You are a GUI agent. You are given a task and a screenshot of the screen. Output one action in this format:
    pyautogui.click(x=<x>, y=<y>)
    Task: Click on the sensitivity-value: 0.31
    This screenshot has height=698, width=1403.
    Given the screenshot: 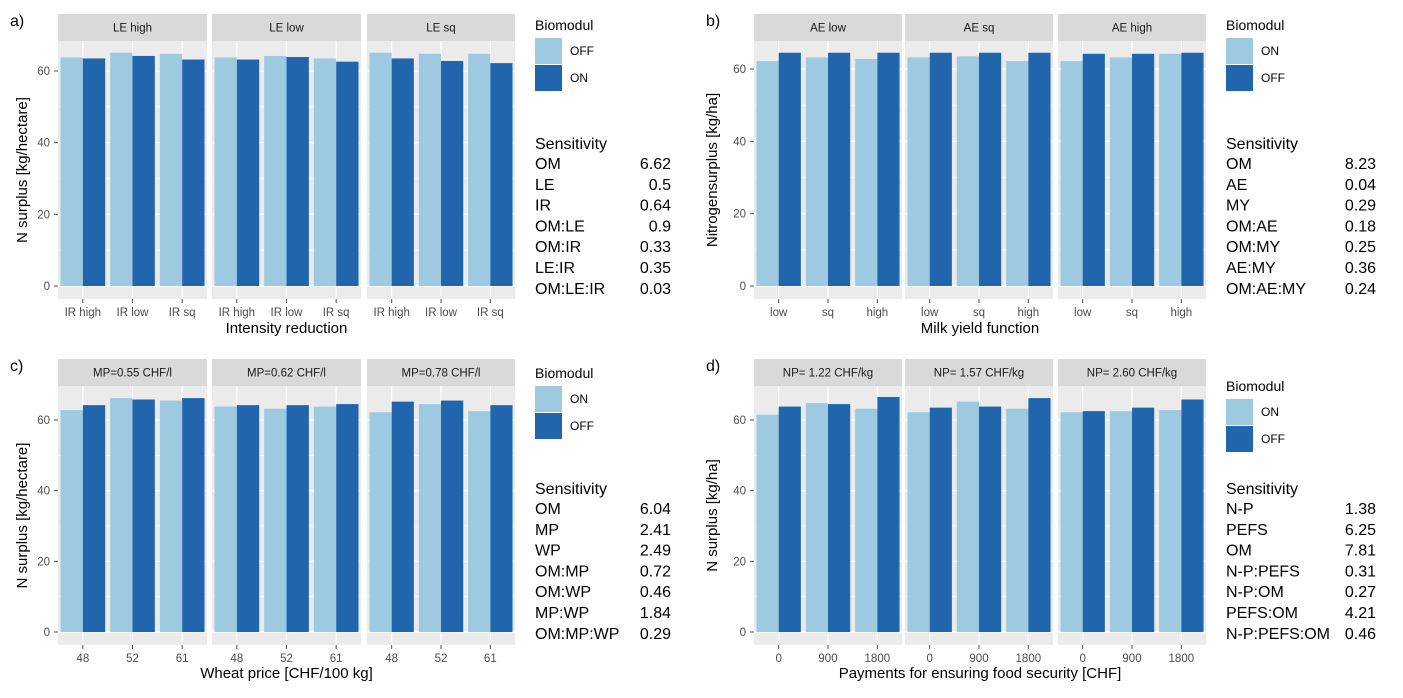 What is the action you would take?
    pyautogui.click(x=1360, y=571)
    